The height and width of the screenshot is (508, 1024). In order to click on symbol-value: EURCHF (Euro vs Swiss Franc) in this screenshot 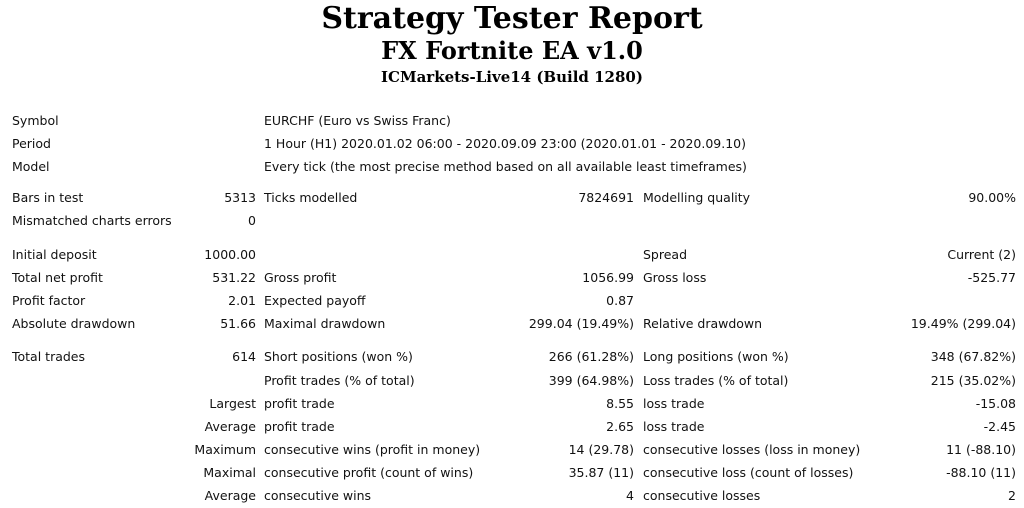, I will do `click(357, 120)`.